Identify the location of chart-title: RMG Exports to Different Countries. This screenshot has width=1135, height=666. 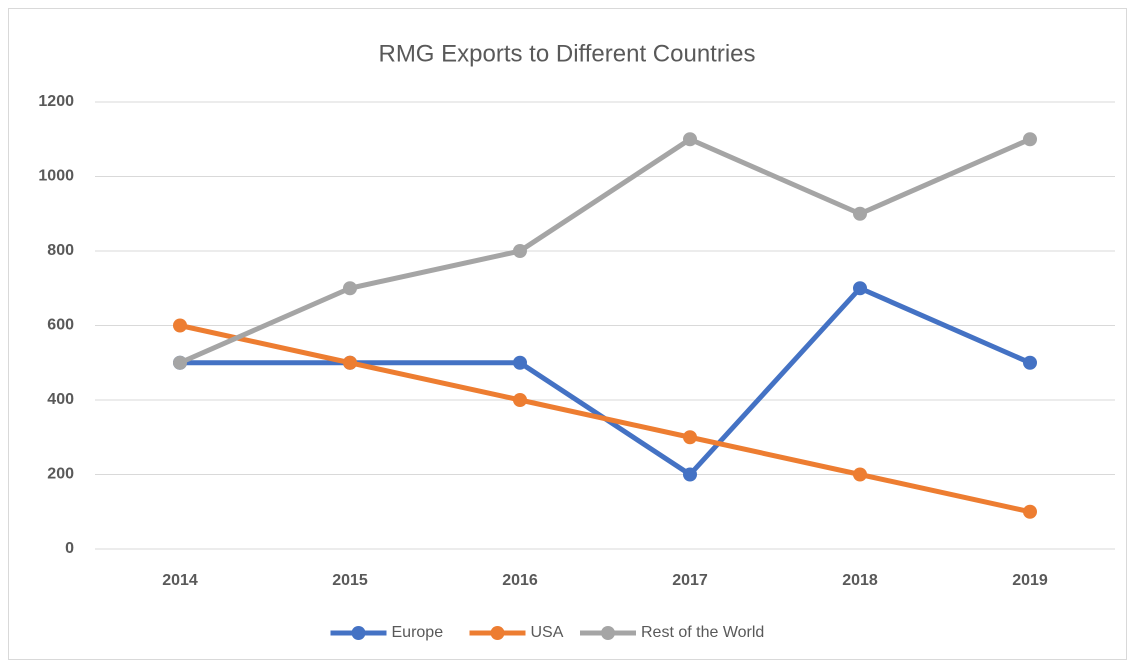
(566, 53).